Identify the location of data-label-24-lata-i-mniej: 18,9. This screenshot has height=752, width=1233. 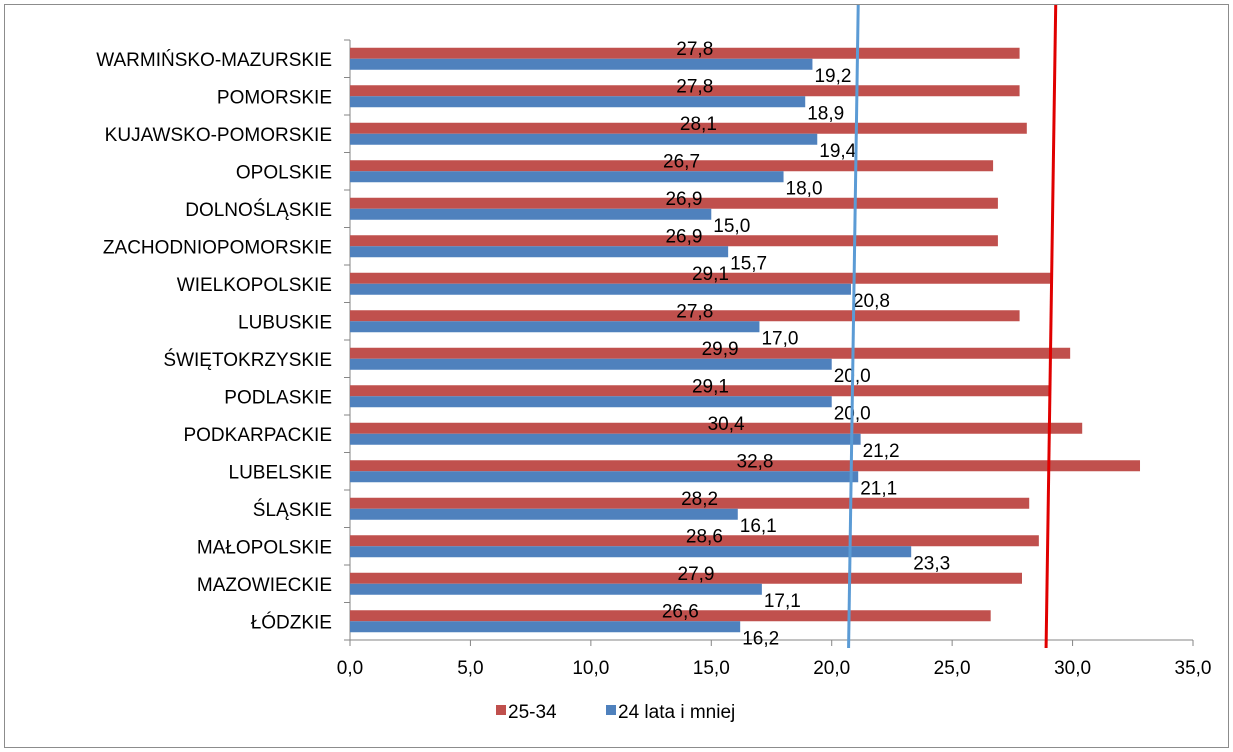
(825, 113).